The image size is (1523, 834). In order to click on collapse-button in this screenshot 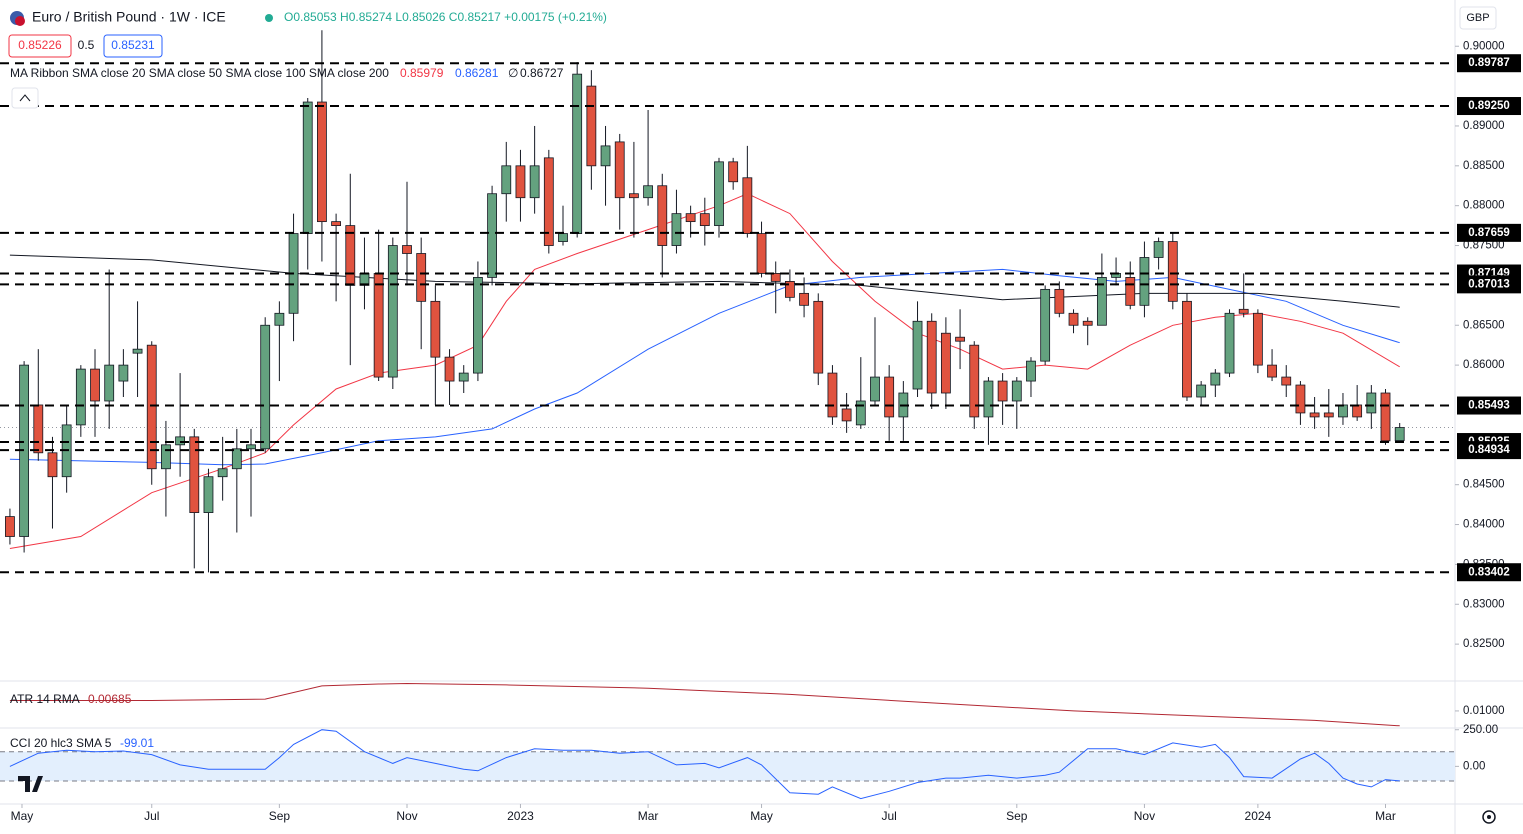, I will do `click(25, 98)`.